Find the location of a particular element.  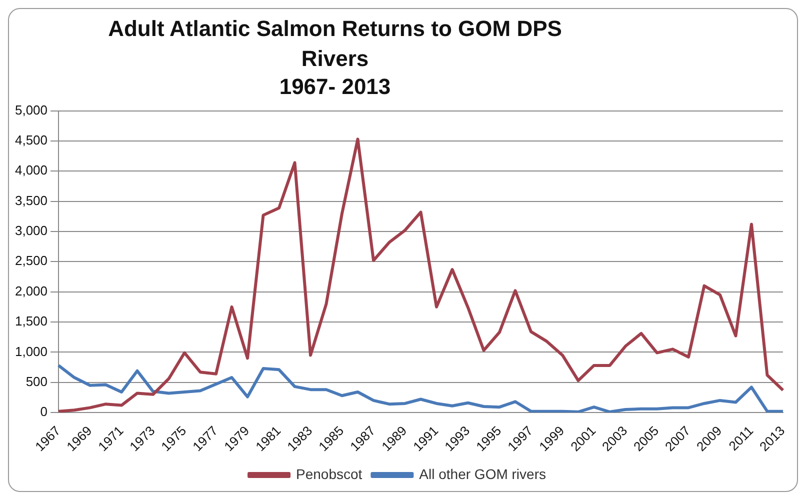

y-tick-label: 2,000 is located at coordinates (31, 290).